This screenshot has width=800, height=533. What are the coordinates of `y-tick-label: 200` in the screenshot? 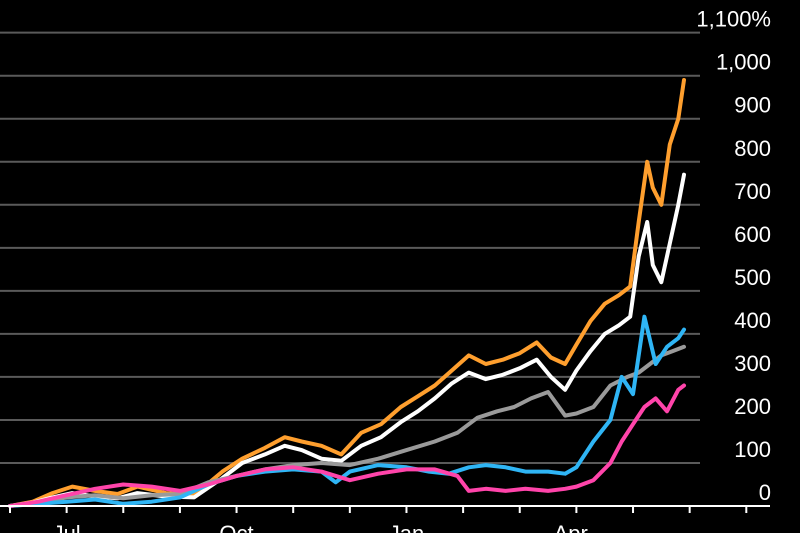 It's located at (752, 406).